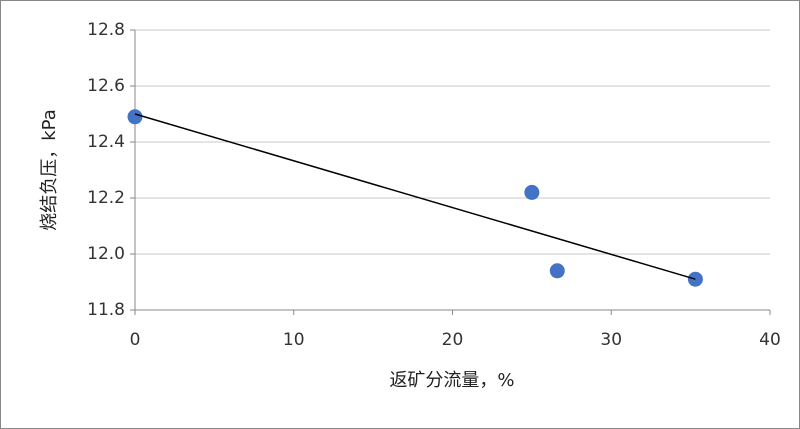  What do you see at coordinates (49, 170) in the screenshot?
I see `y-axis-title: 烧结负压，kPa` at bounding box center [49, 170].